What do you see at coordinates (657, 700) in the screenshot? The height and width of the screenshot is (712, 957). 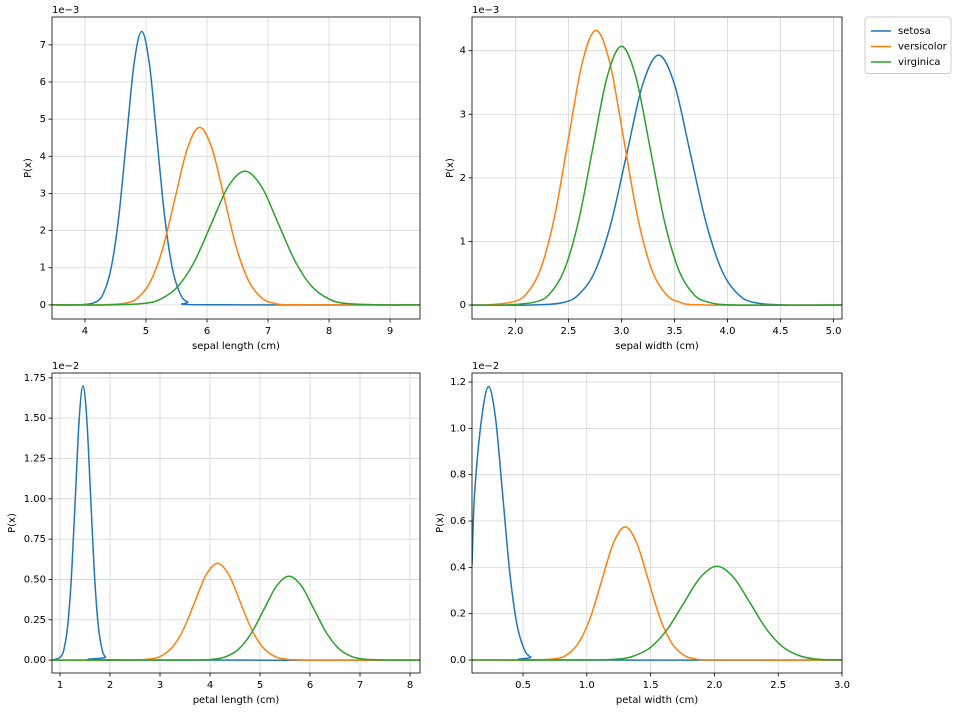 I see `x-axis-label: petal width (cm)` at bounding box center [657, 700].